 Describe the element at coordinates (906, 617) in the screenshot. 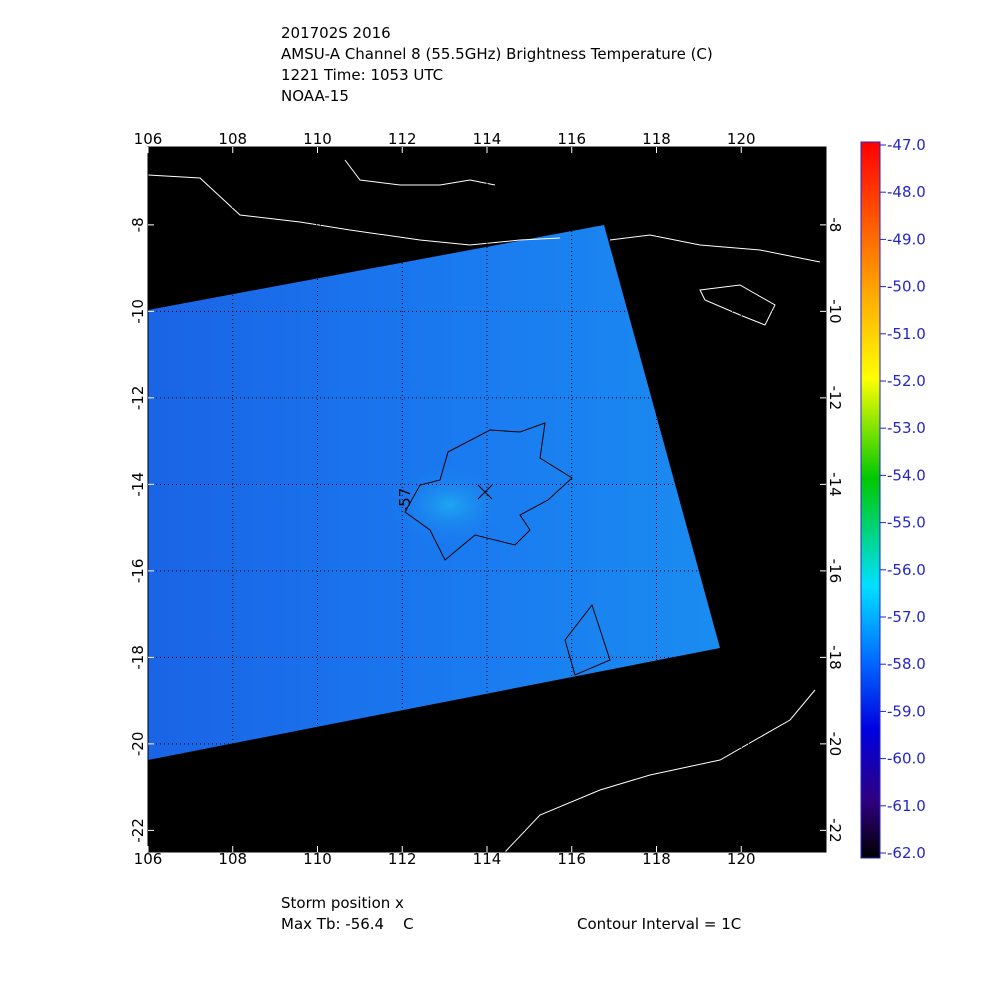

I see `colorbar-label: -57.0` at that location.